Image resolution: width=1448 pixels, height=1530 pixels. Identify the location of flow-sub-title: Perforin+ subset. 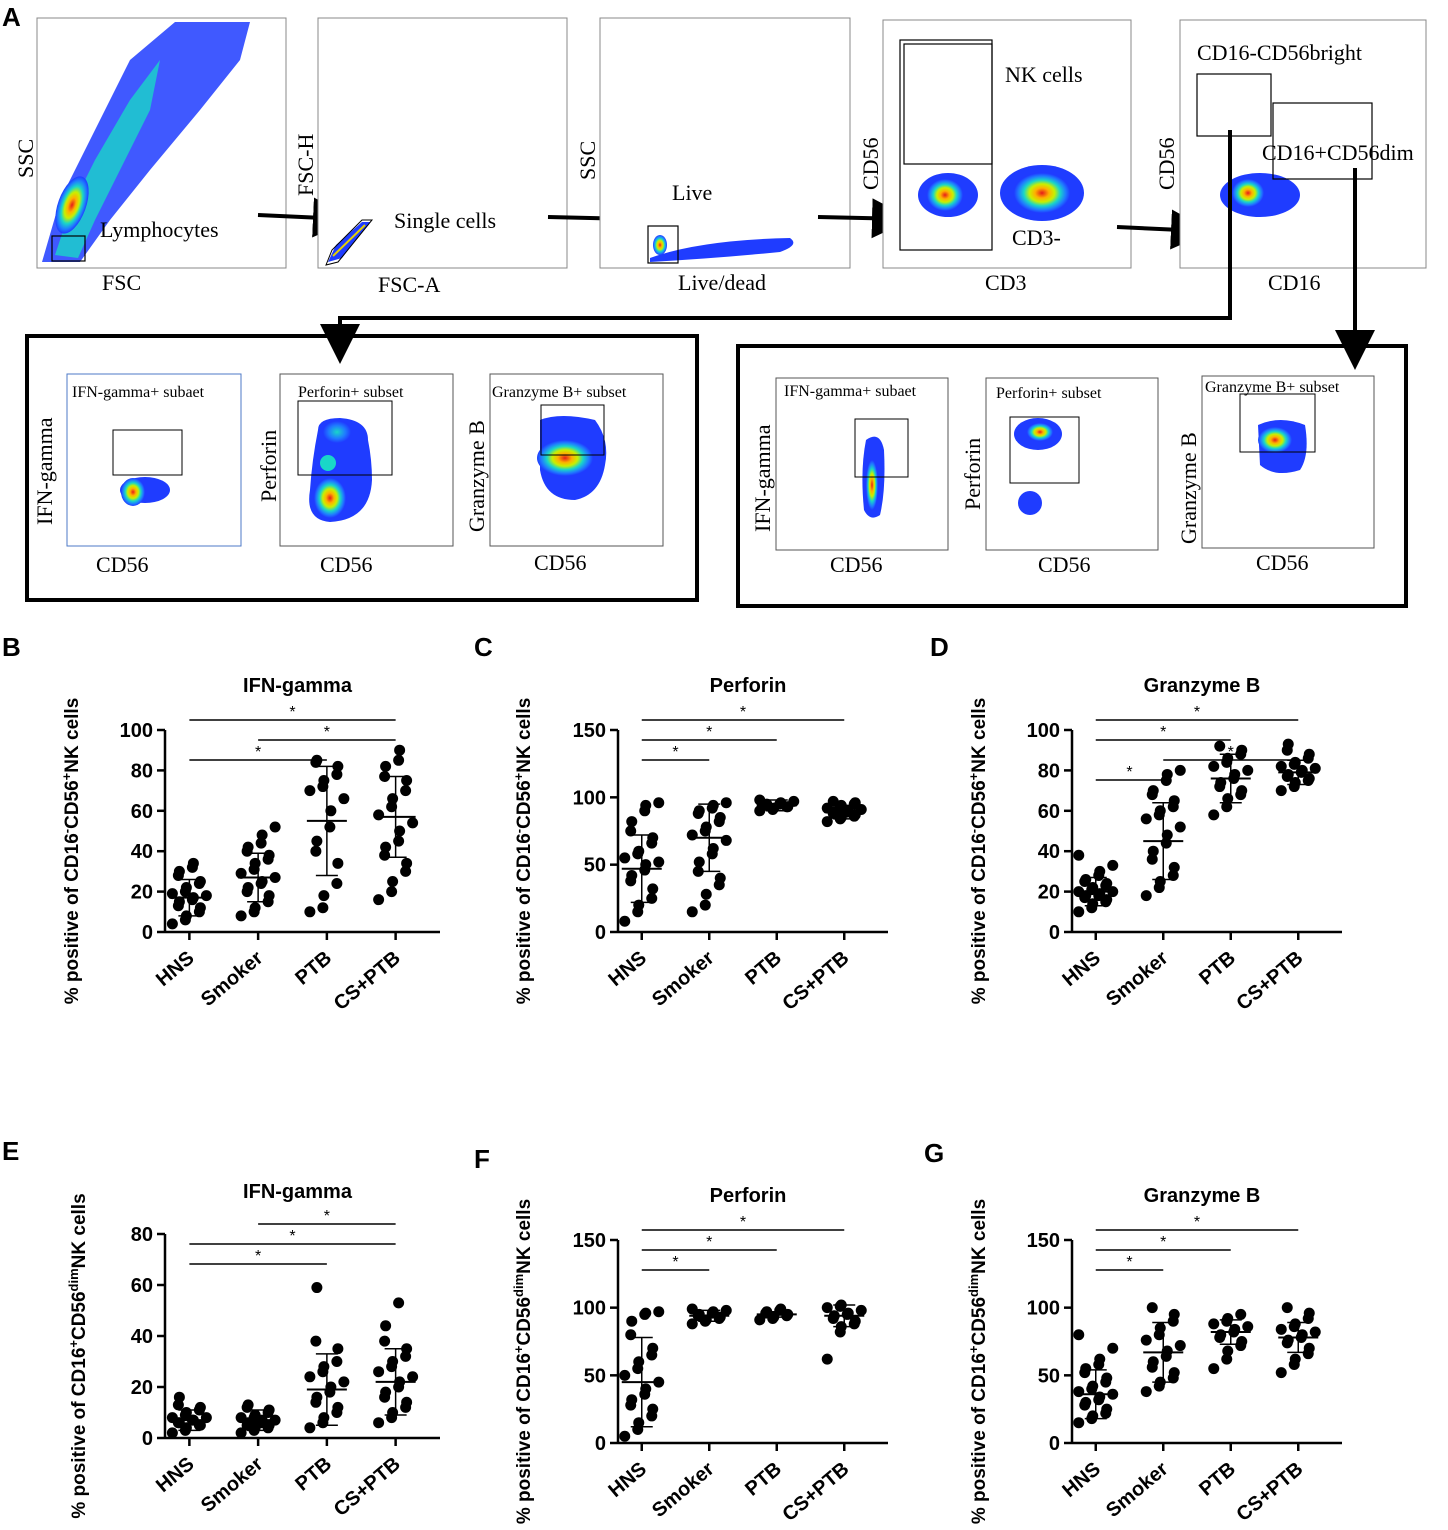
(351, 392).